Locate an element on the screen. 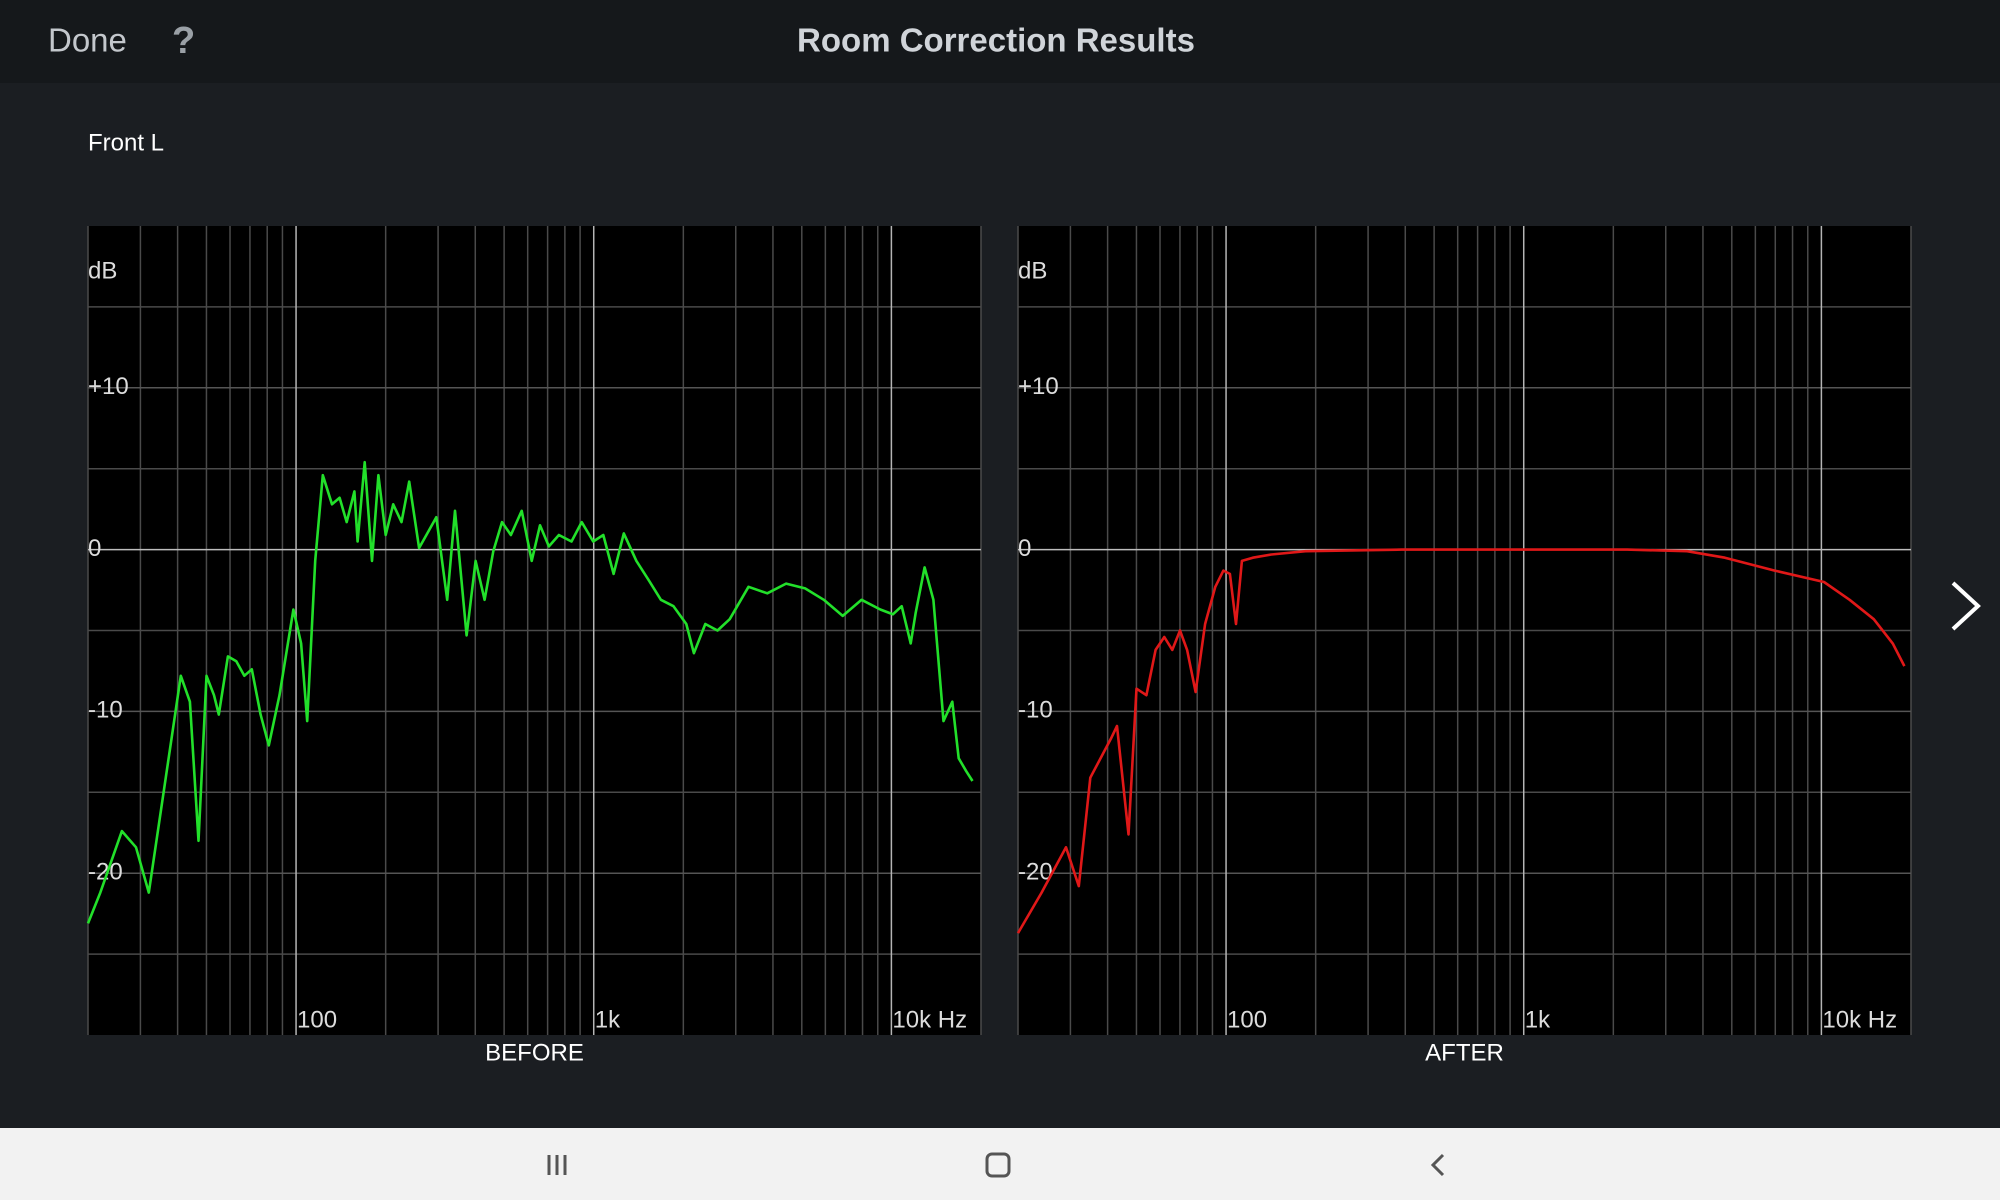  next-arrow is located at coordinates (1966, 606).